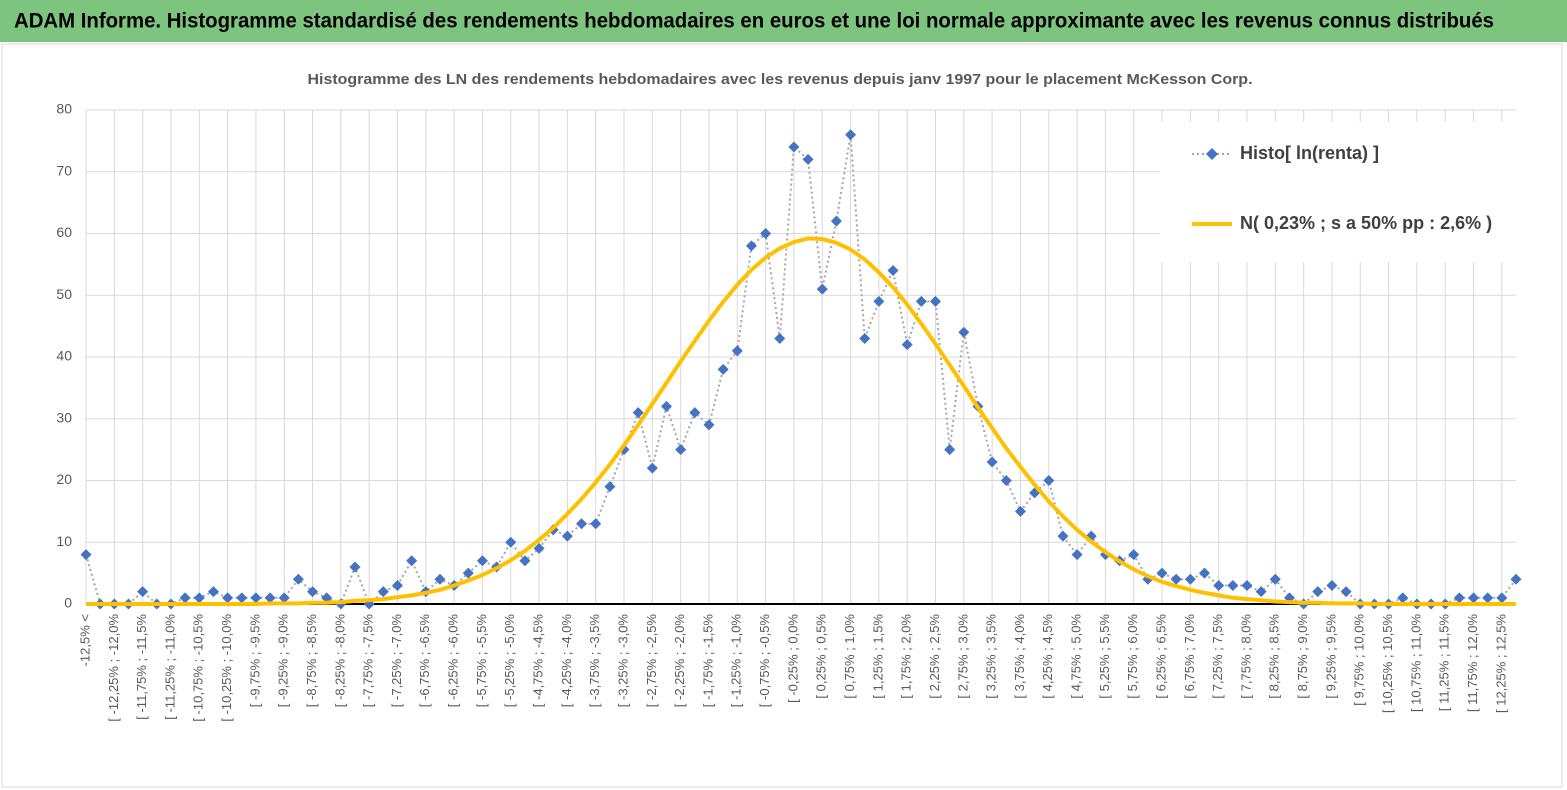  Describe the element at coordinates (64, 541) in the screenshot. I see `y-tick-label: 10` at that location.